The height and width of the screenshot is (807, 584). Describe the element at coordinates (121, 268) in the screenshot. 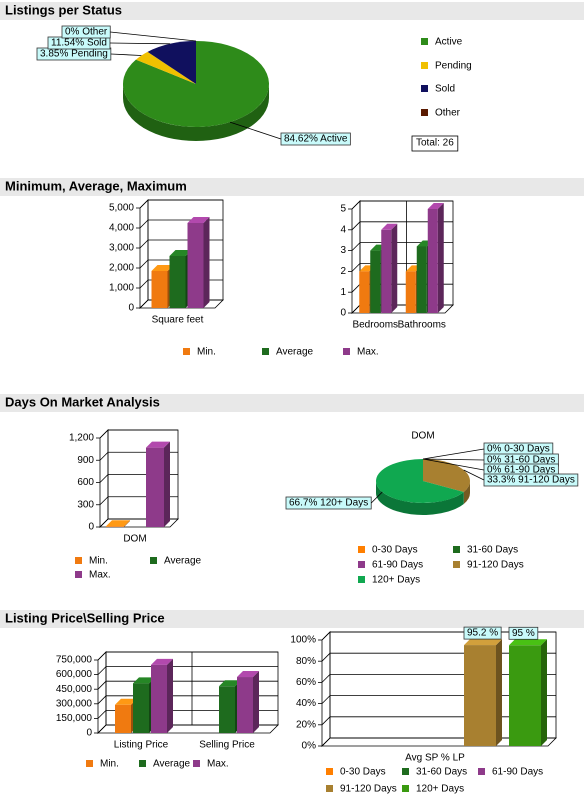

I see `y-tick-label: 2,000` at that location.